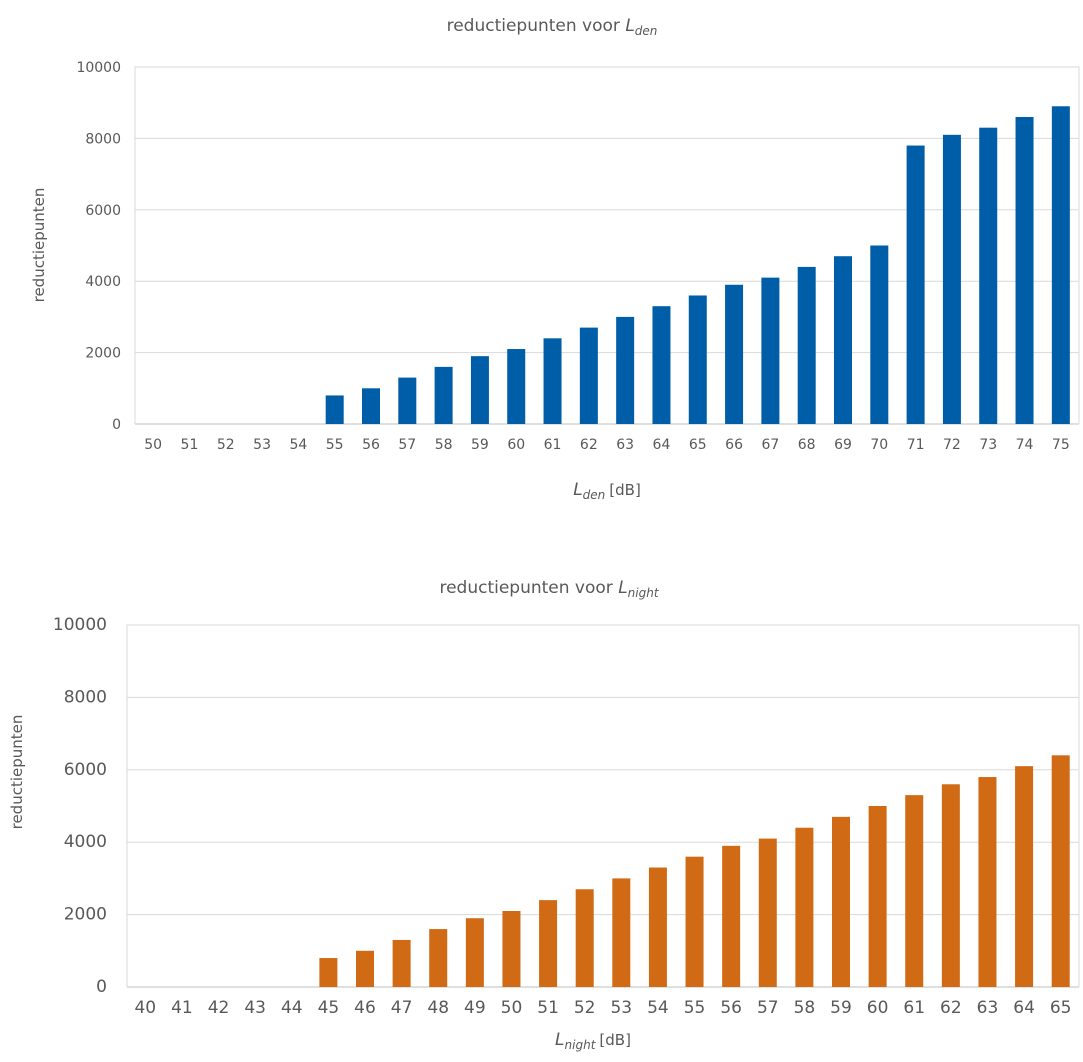 Image resolution: width=1083 pixels, height=1062 pixels. Describe the element at coordinates (145, 1008) in the screenshot. I see `x-tick-label: 40` at that location.